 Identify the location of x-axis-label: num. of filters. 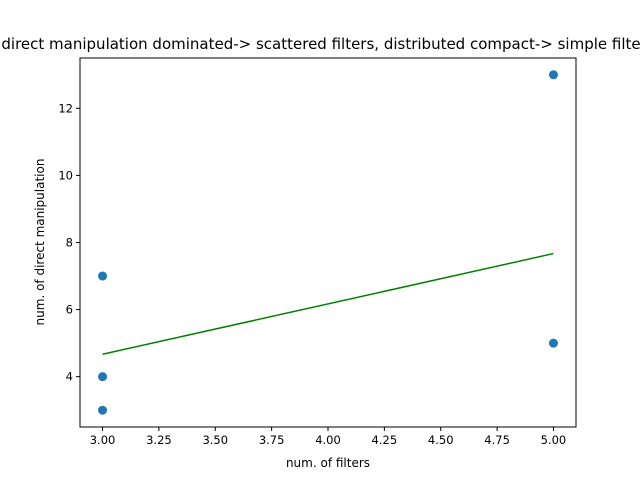
(328, 463).